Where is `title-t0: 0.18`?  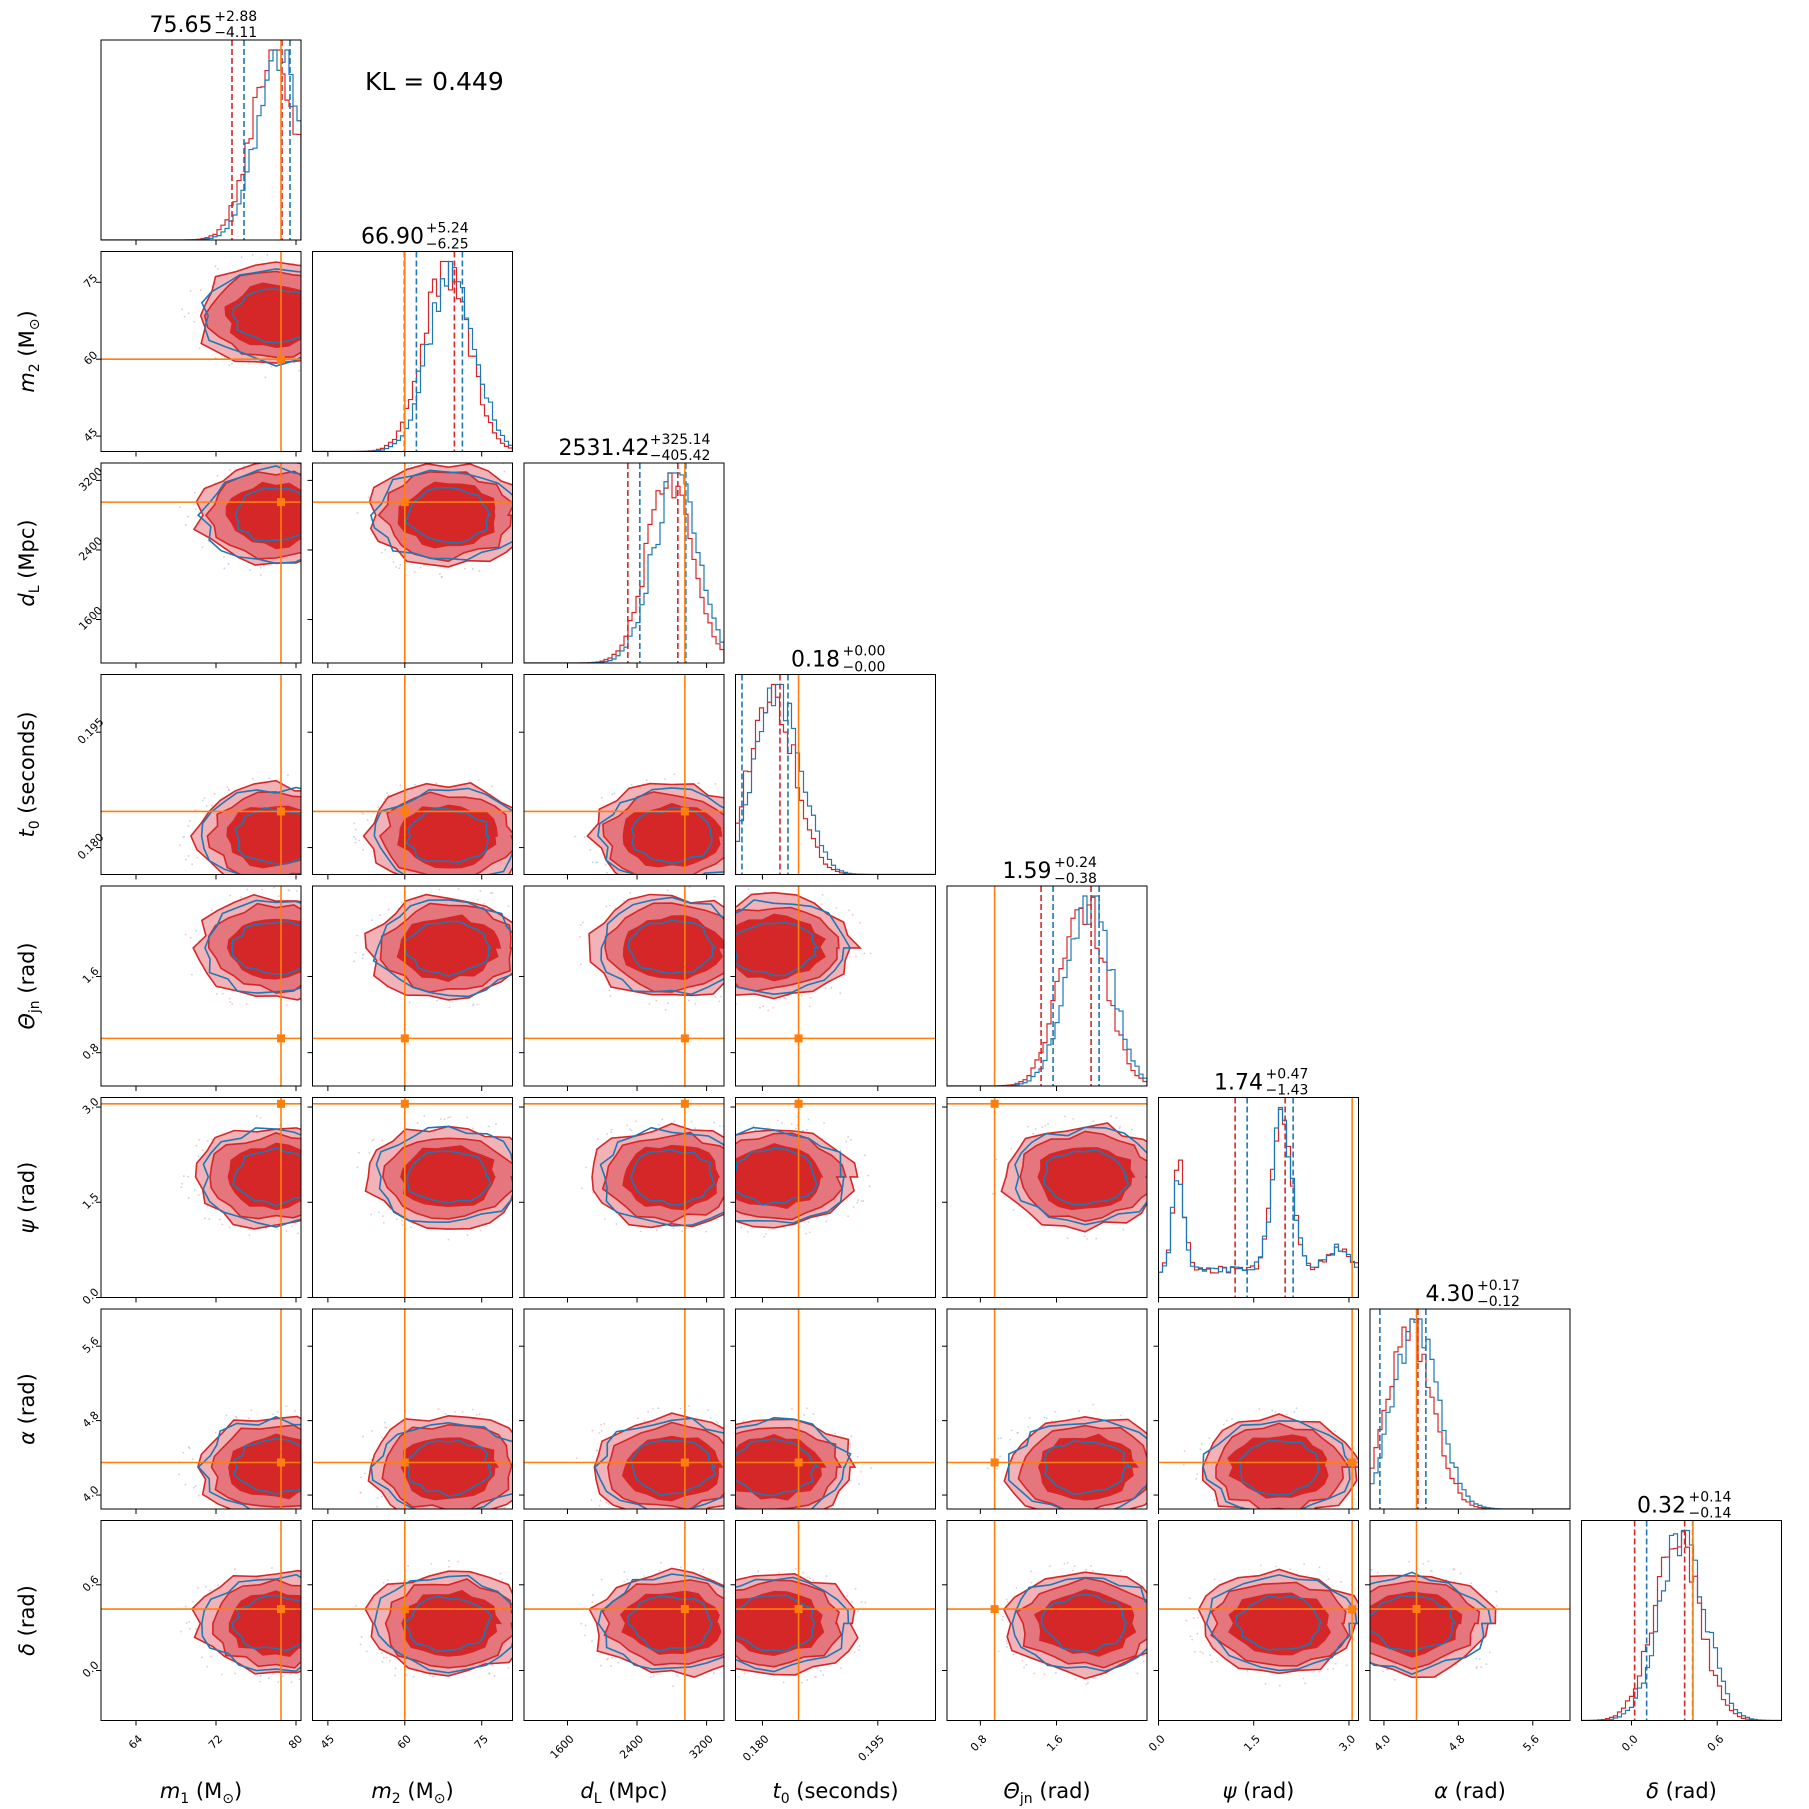 title-t0: 0.18 is located at coordinates (815, 660).